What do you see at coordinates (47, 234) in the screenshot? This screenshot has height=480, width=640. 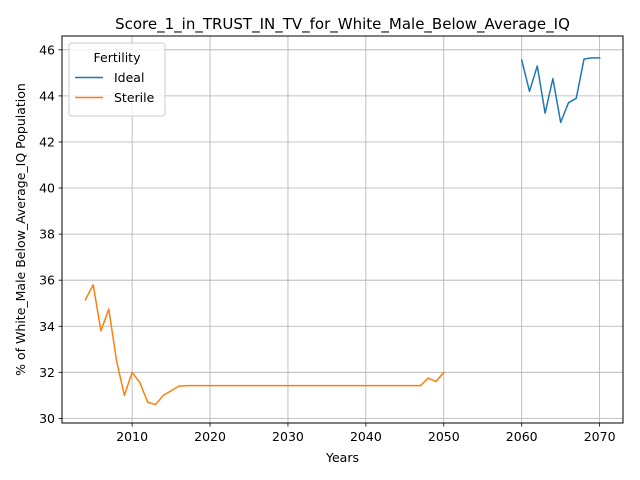 I see `y-tick-label: 38` at bounding box center [47, 234].